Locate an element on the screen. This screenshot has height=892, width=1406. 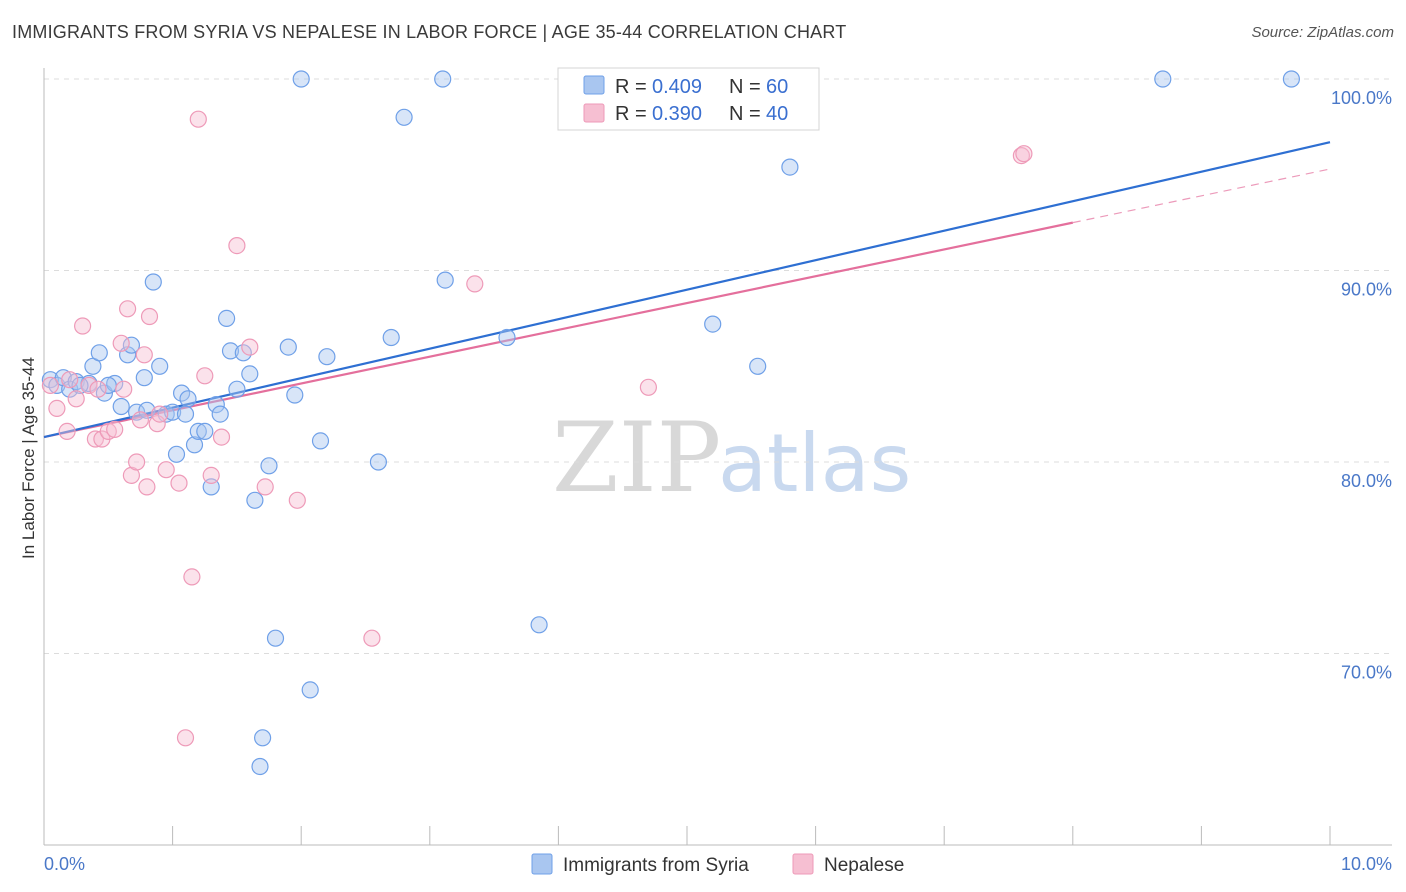
y-axis-tick-labels: 100.0% 90.0% 80.0% 70.0% is located at coordinates (1361, 385).